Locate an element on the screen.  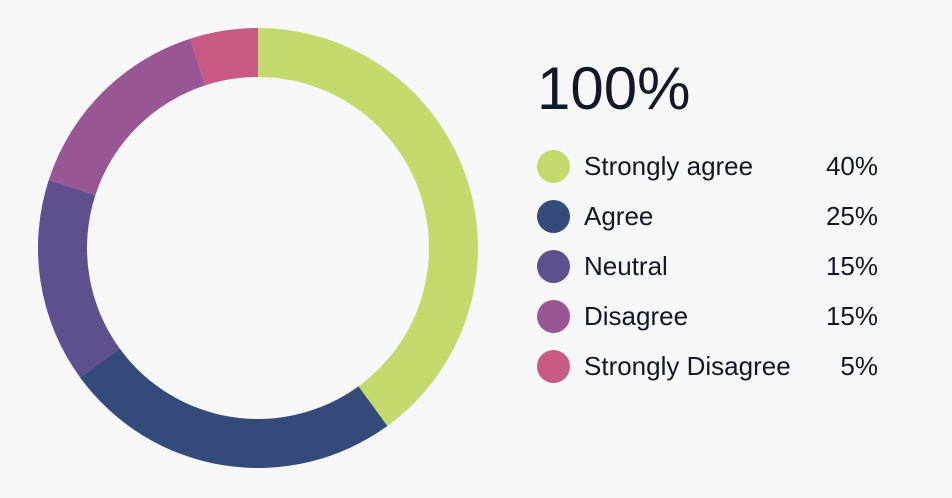
legend-item-disagree: Disagree 15% is located at coordinates (709, 316).